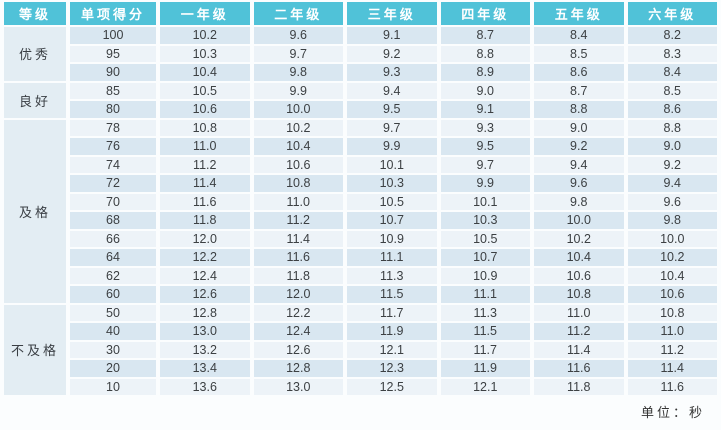 Image resolution: width=721 pixels, height=430 pixels. I want to click on table-row: 95 10.3 9.7 9.2 8.8 8.5 8.3, so click(360, 53).